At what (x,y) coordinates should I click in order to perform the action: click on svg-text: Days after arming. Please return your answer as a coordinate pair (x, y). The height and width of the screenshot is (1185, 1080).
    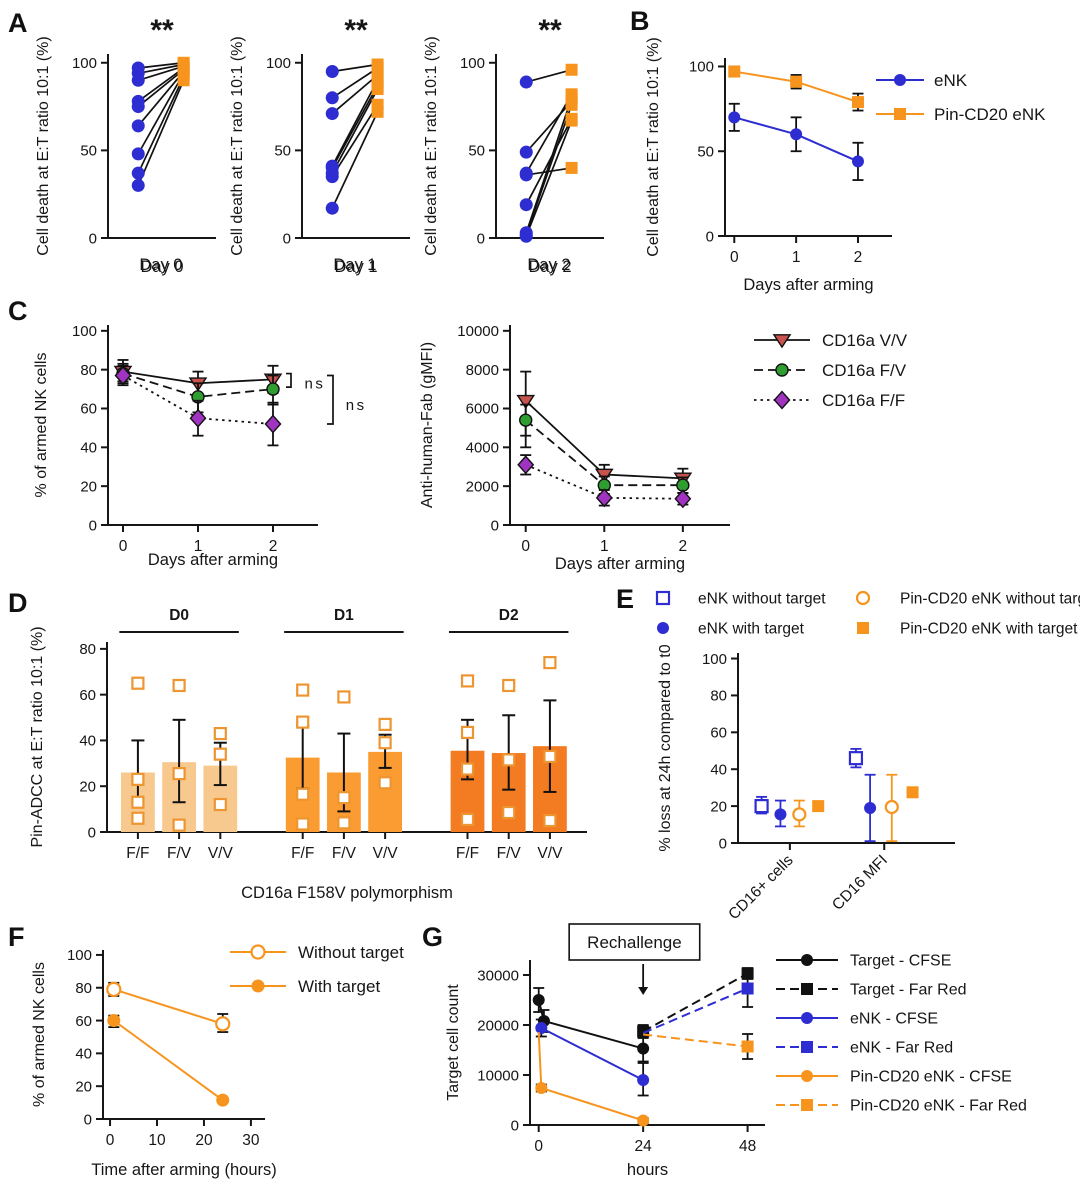
    Looking at the image, I should click on (213, 560).